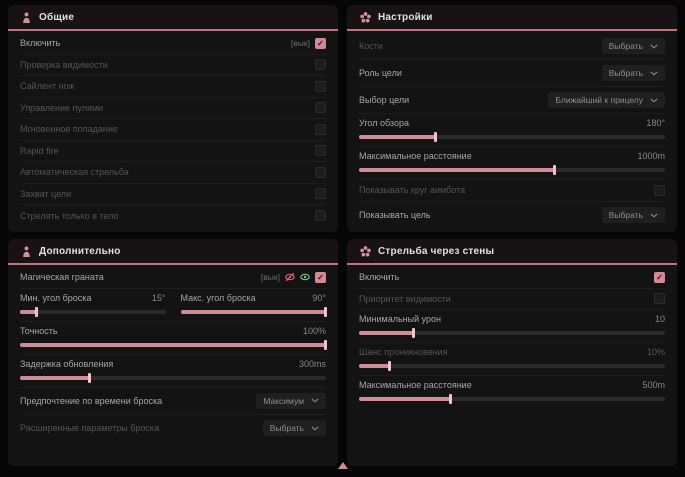 The height and width of the screenshot is (477, 685). I want to click on dropdown-row: Роль цели Выбрать, so click(512, 73).